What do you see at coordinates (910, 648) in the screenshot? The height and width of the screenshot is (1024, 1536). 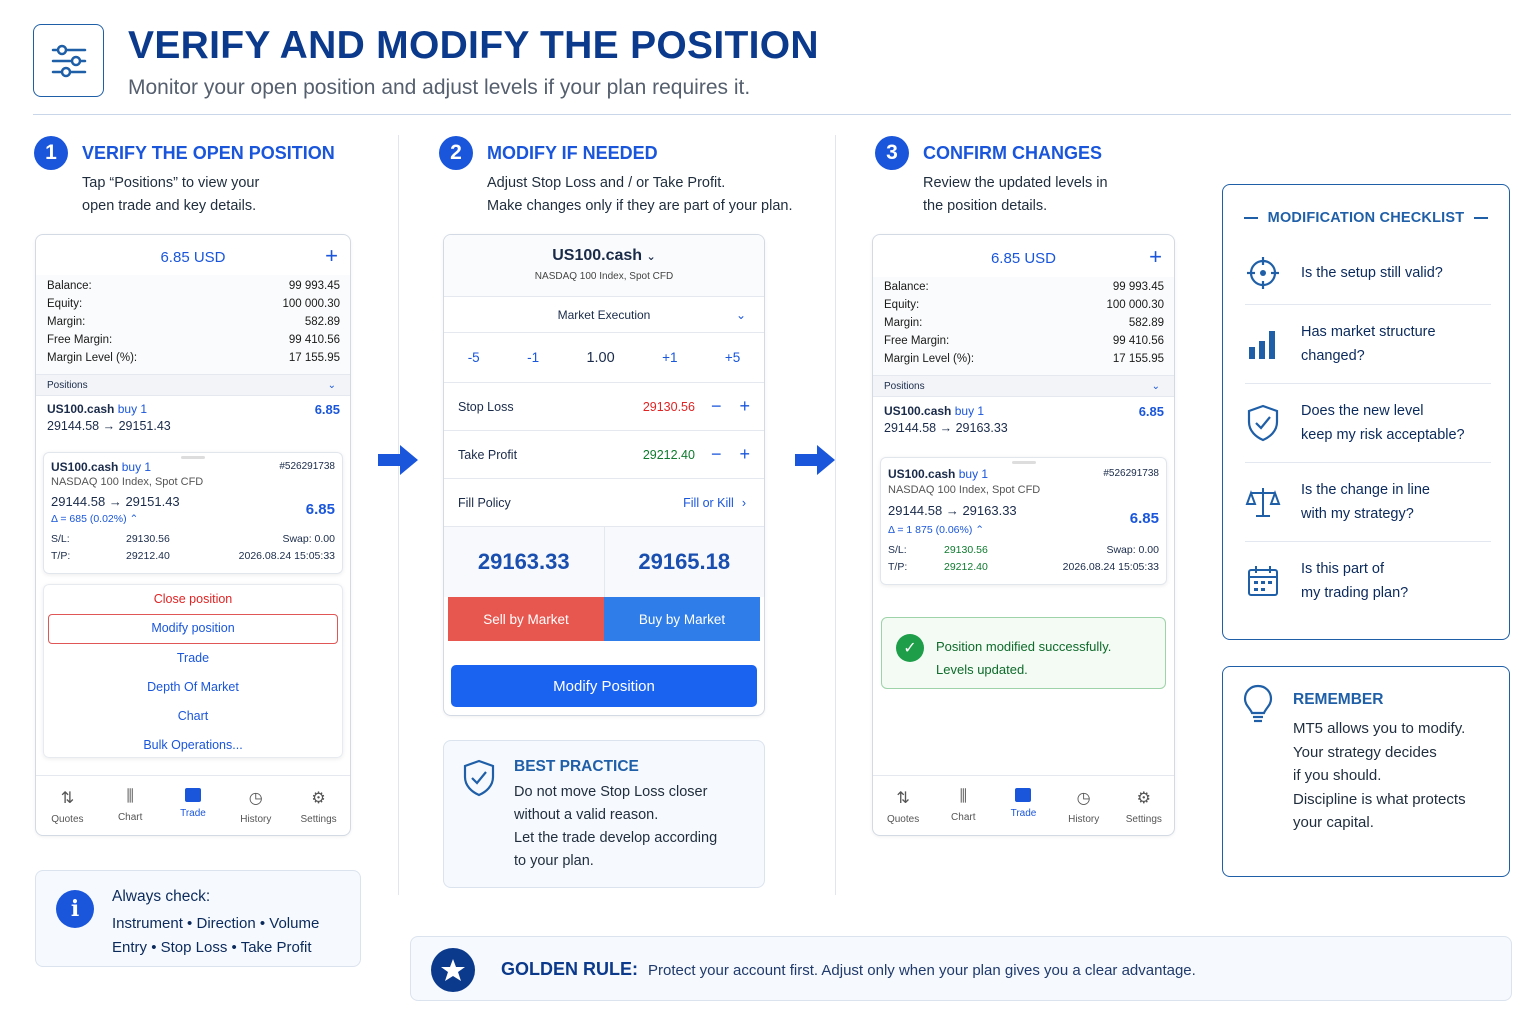 I see `check-circle-icon: ✓` at bounding box center [910, 648].